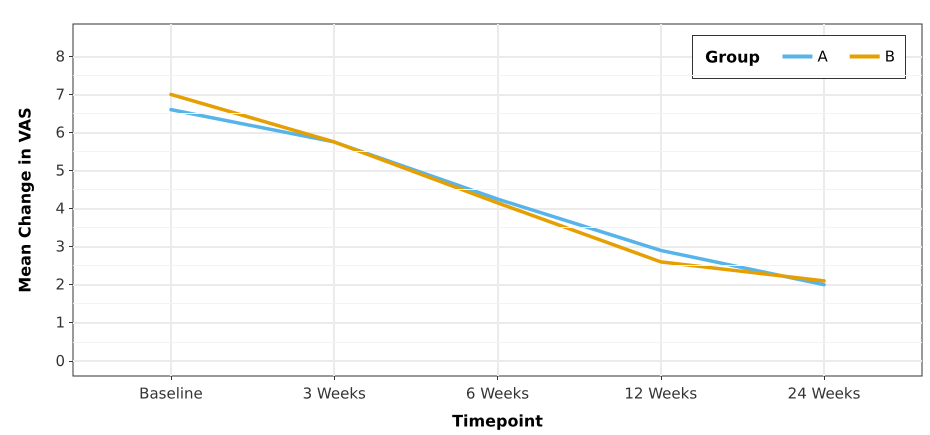  Describe the element at coordinates (822, 57) in the screenshot. I see `legend-label: A` at that location.